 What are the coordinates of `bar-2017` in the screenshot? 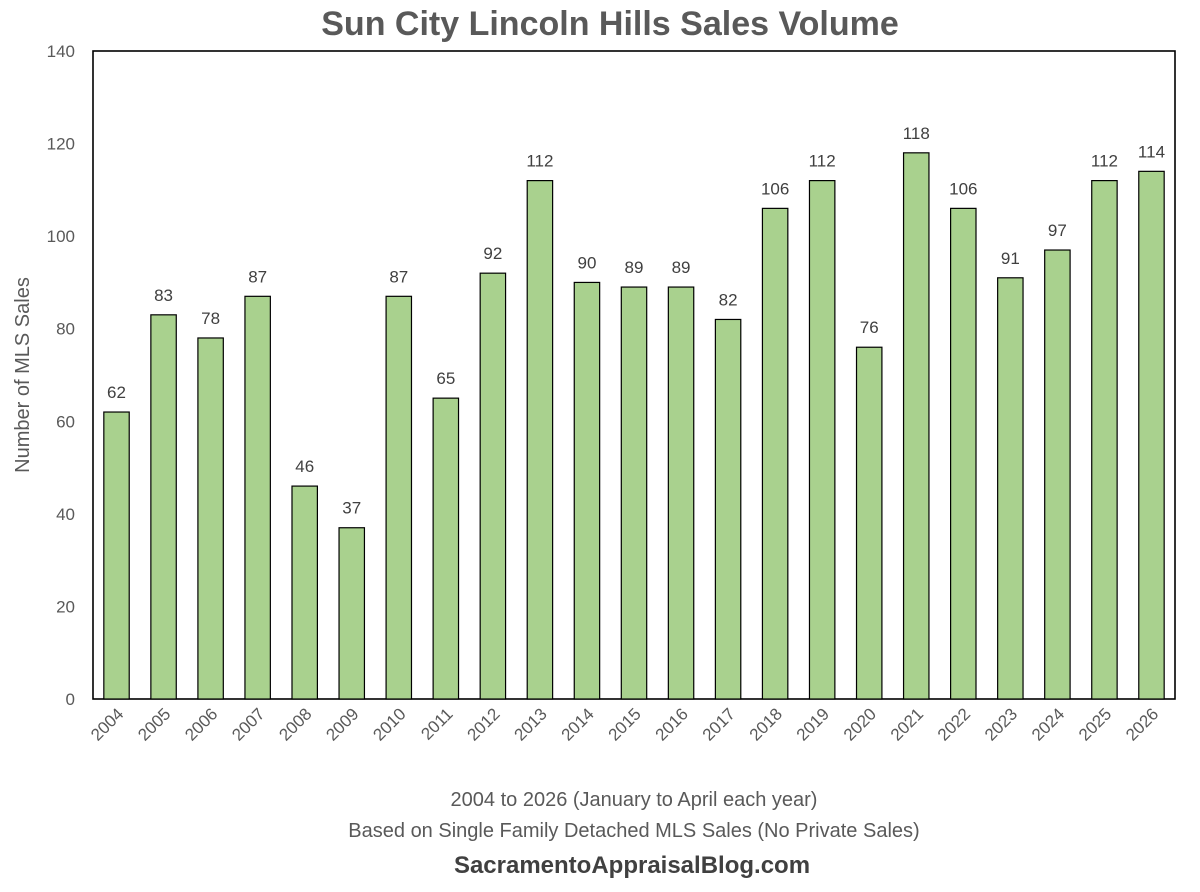 It's located at (728, 509).